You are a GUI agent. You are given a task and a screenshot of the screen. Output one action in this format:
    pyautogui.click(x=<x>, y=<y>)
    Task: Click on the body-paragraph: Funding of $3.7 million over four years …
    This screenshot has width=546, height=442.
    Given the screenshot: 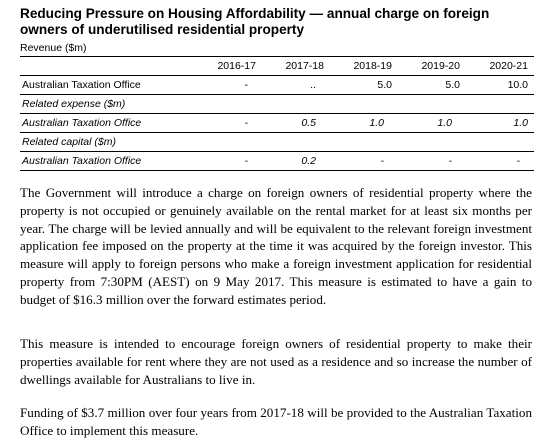 What is the action you would take?
    pyautogui.click(x=276, y=421)
    